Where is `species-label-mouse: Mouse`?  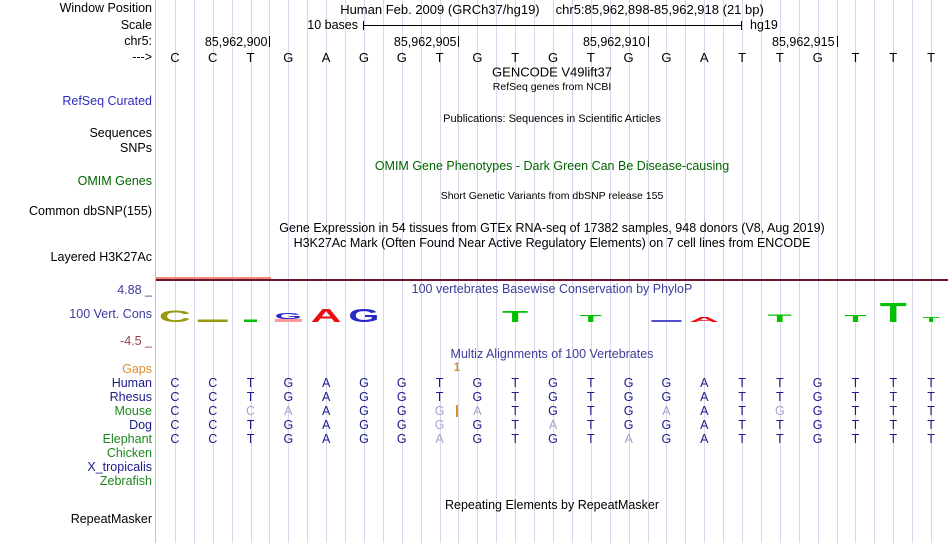 species-label-mouse: Mouse is located at coordinates (133, 411).